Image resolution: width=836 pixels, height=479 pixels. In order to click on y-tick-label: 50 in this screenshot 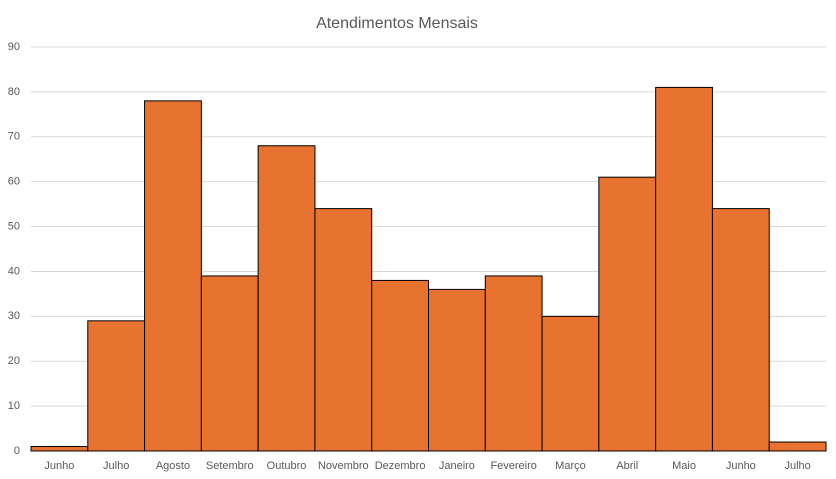, I will do `click(14, 226)`.